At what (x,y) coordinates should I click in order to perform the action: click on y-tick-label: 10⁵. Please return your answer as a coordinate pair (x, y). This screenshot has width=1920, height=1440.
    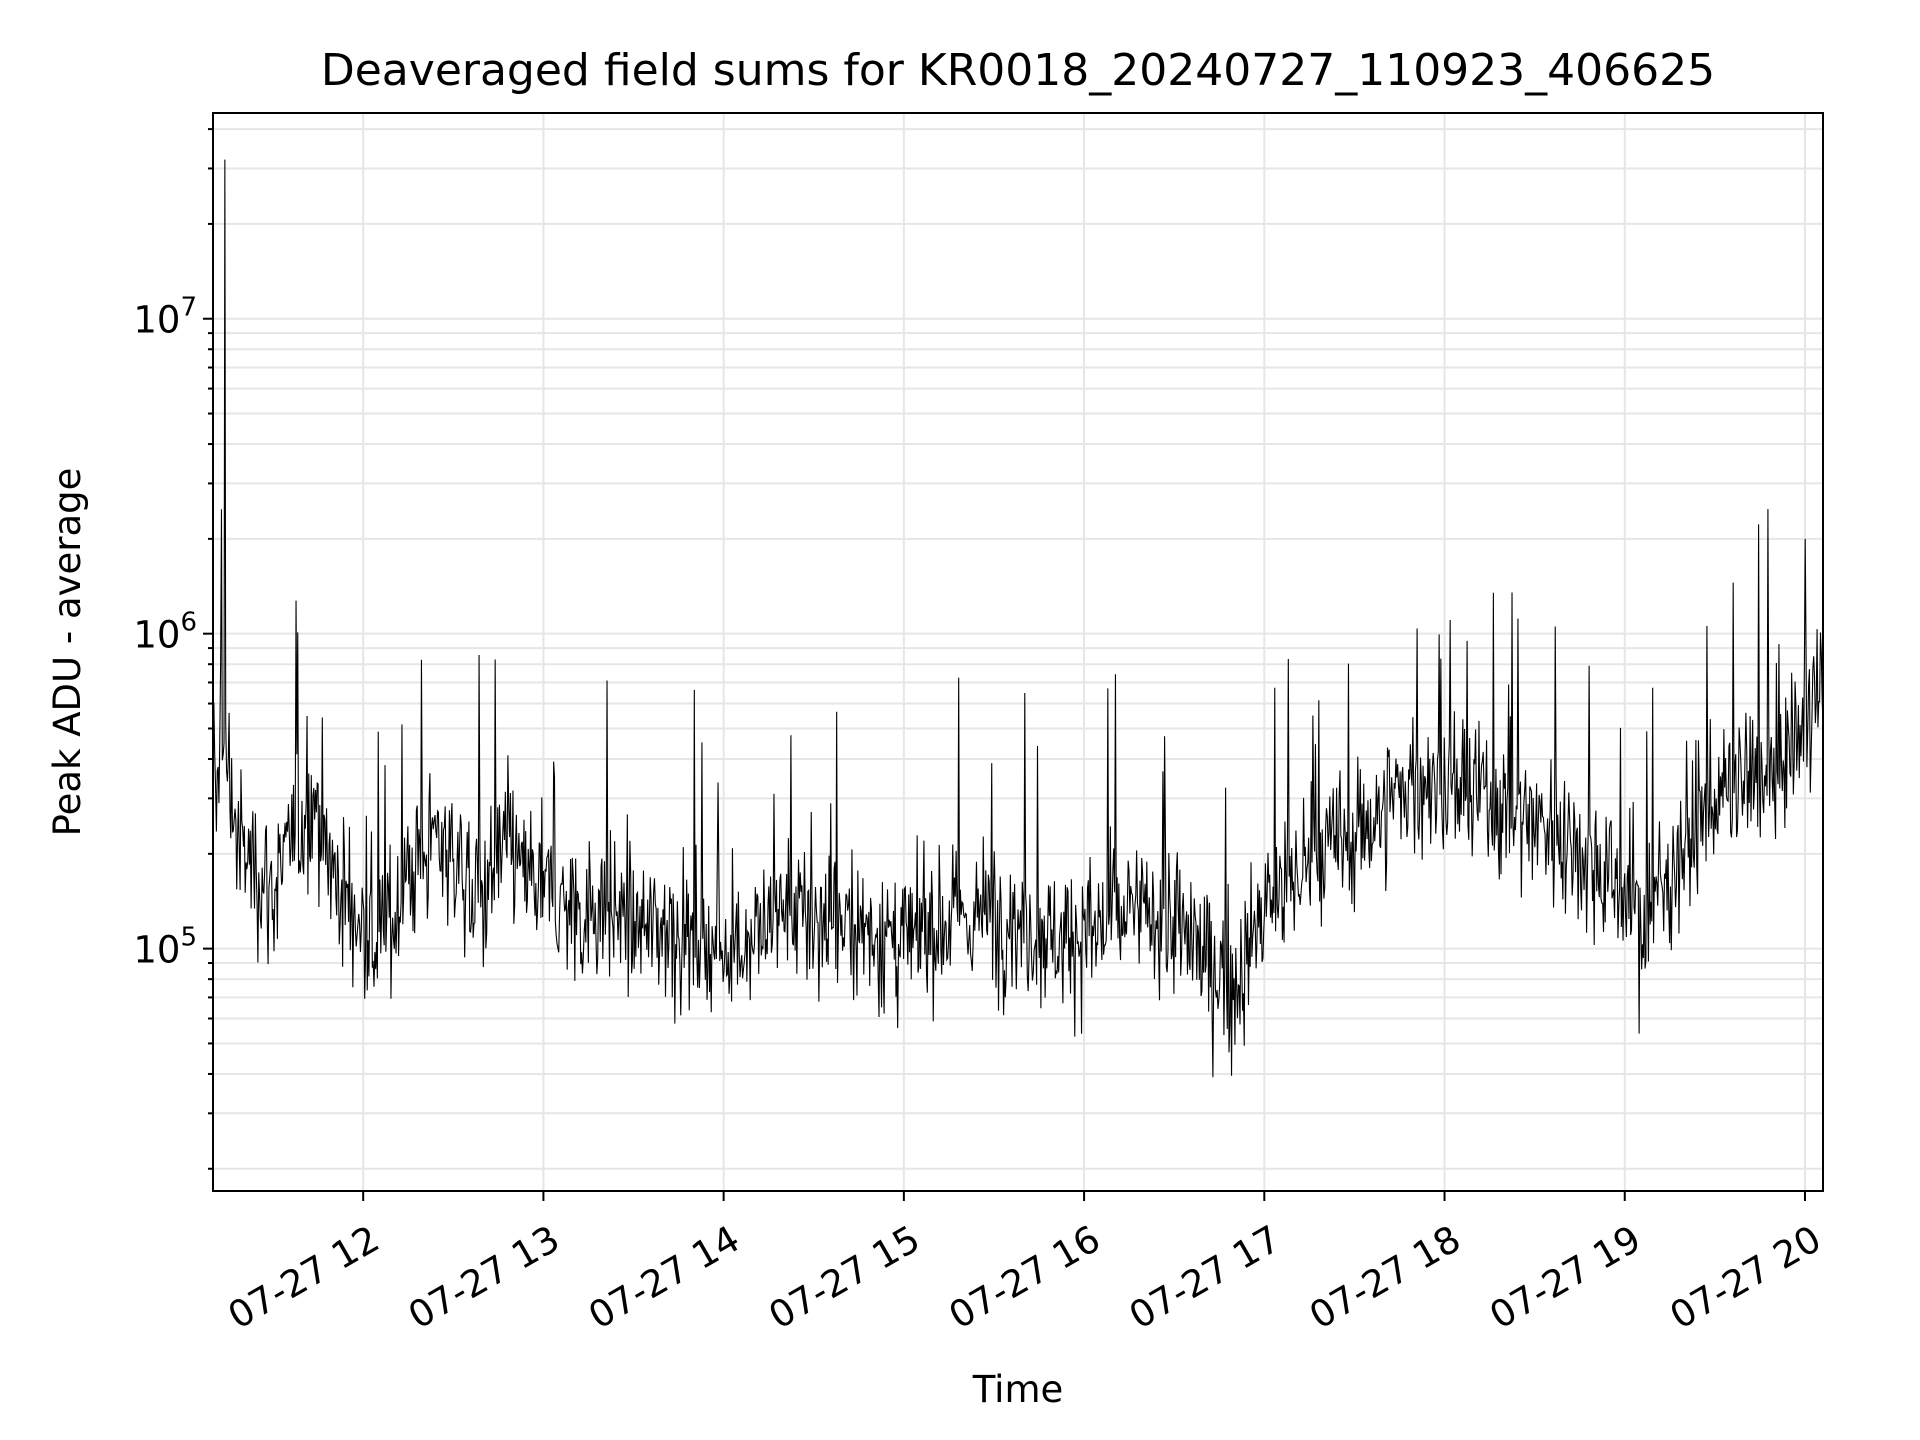
    Looking at the image, I should click on (165, 947).